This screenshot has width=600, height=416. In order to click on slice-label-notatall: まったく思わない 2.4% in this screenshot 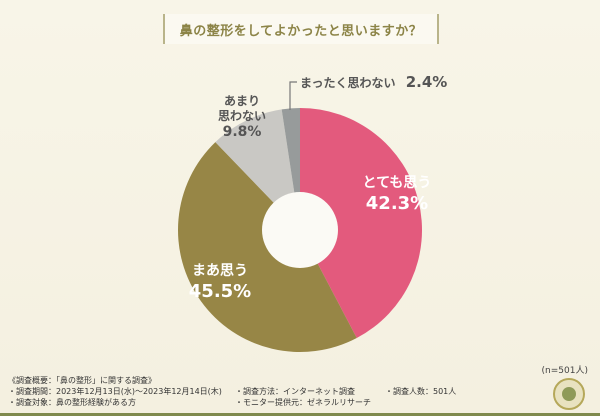, I will do `click(373, 82)`.